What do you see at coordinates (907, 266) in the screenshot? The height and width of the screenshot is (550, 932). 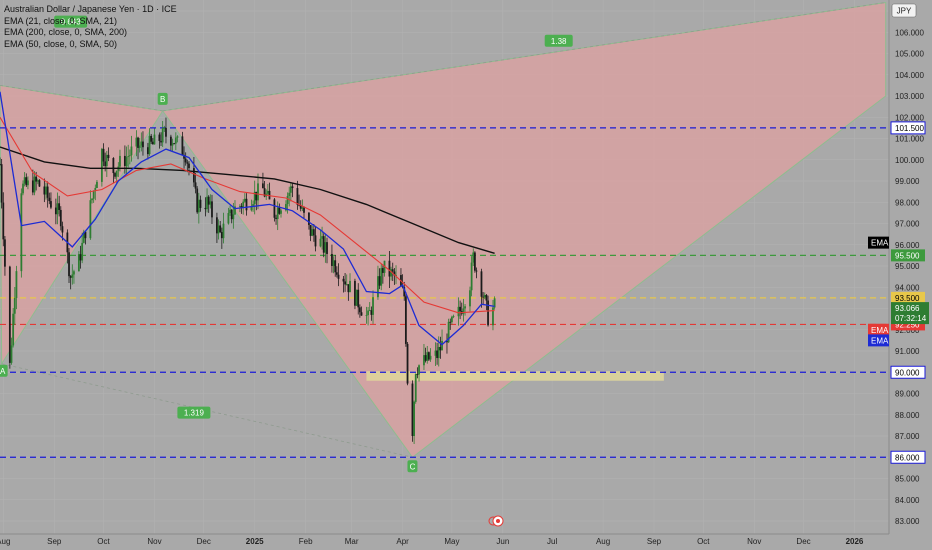 I see `price-tick-label: 95.000` at bounding box center [907, 266].